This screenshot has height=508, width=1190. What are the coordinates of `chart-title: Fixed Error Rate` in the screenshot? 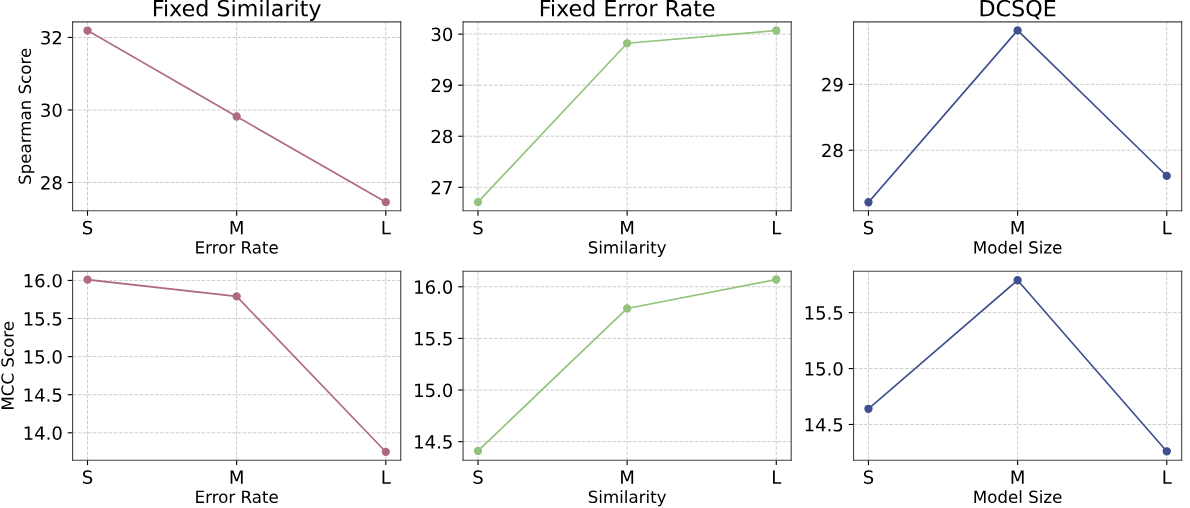 It's located at (627, 8).